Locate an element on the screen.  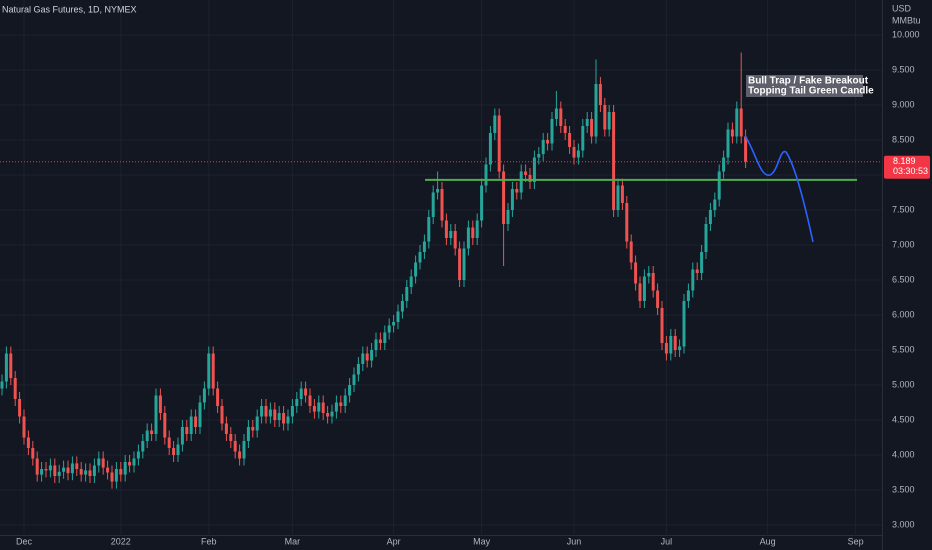
y-tick-label: 4.500 is located at coordinates (903, 419).